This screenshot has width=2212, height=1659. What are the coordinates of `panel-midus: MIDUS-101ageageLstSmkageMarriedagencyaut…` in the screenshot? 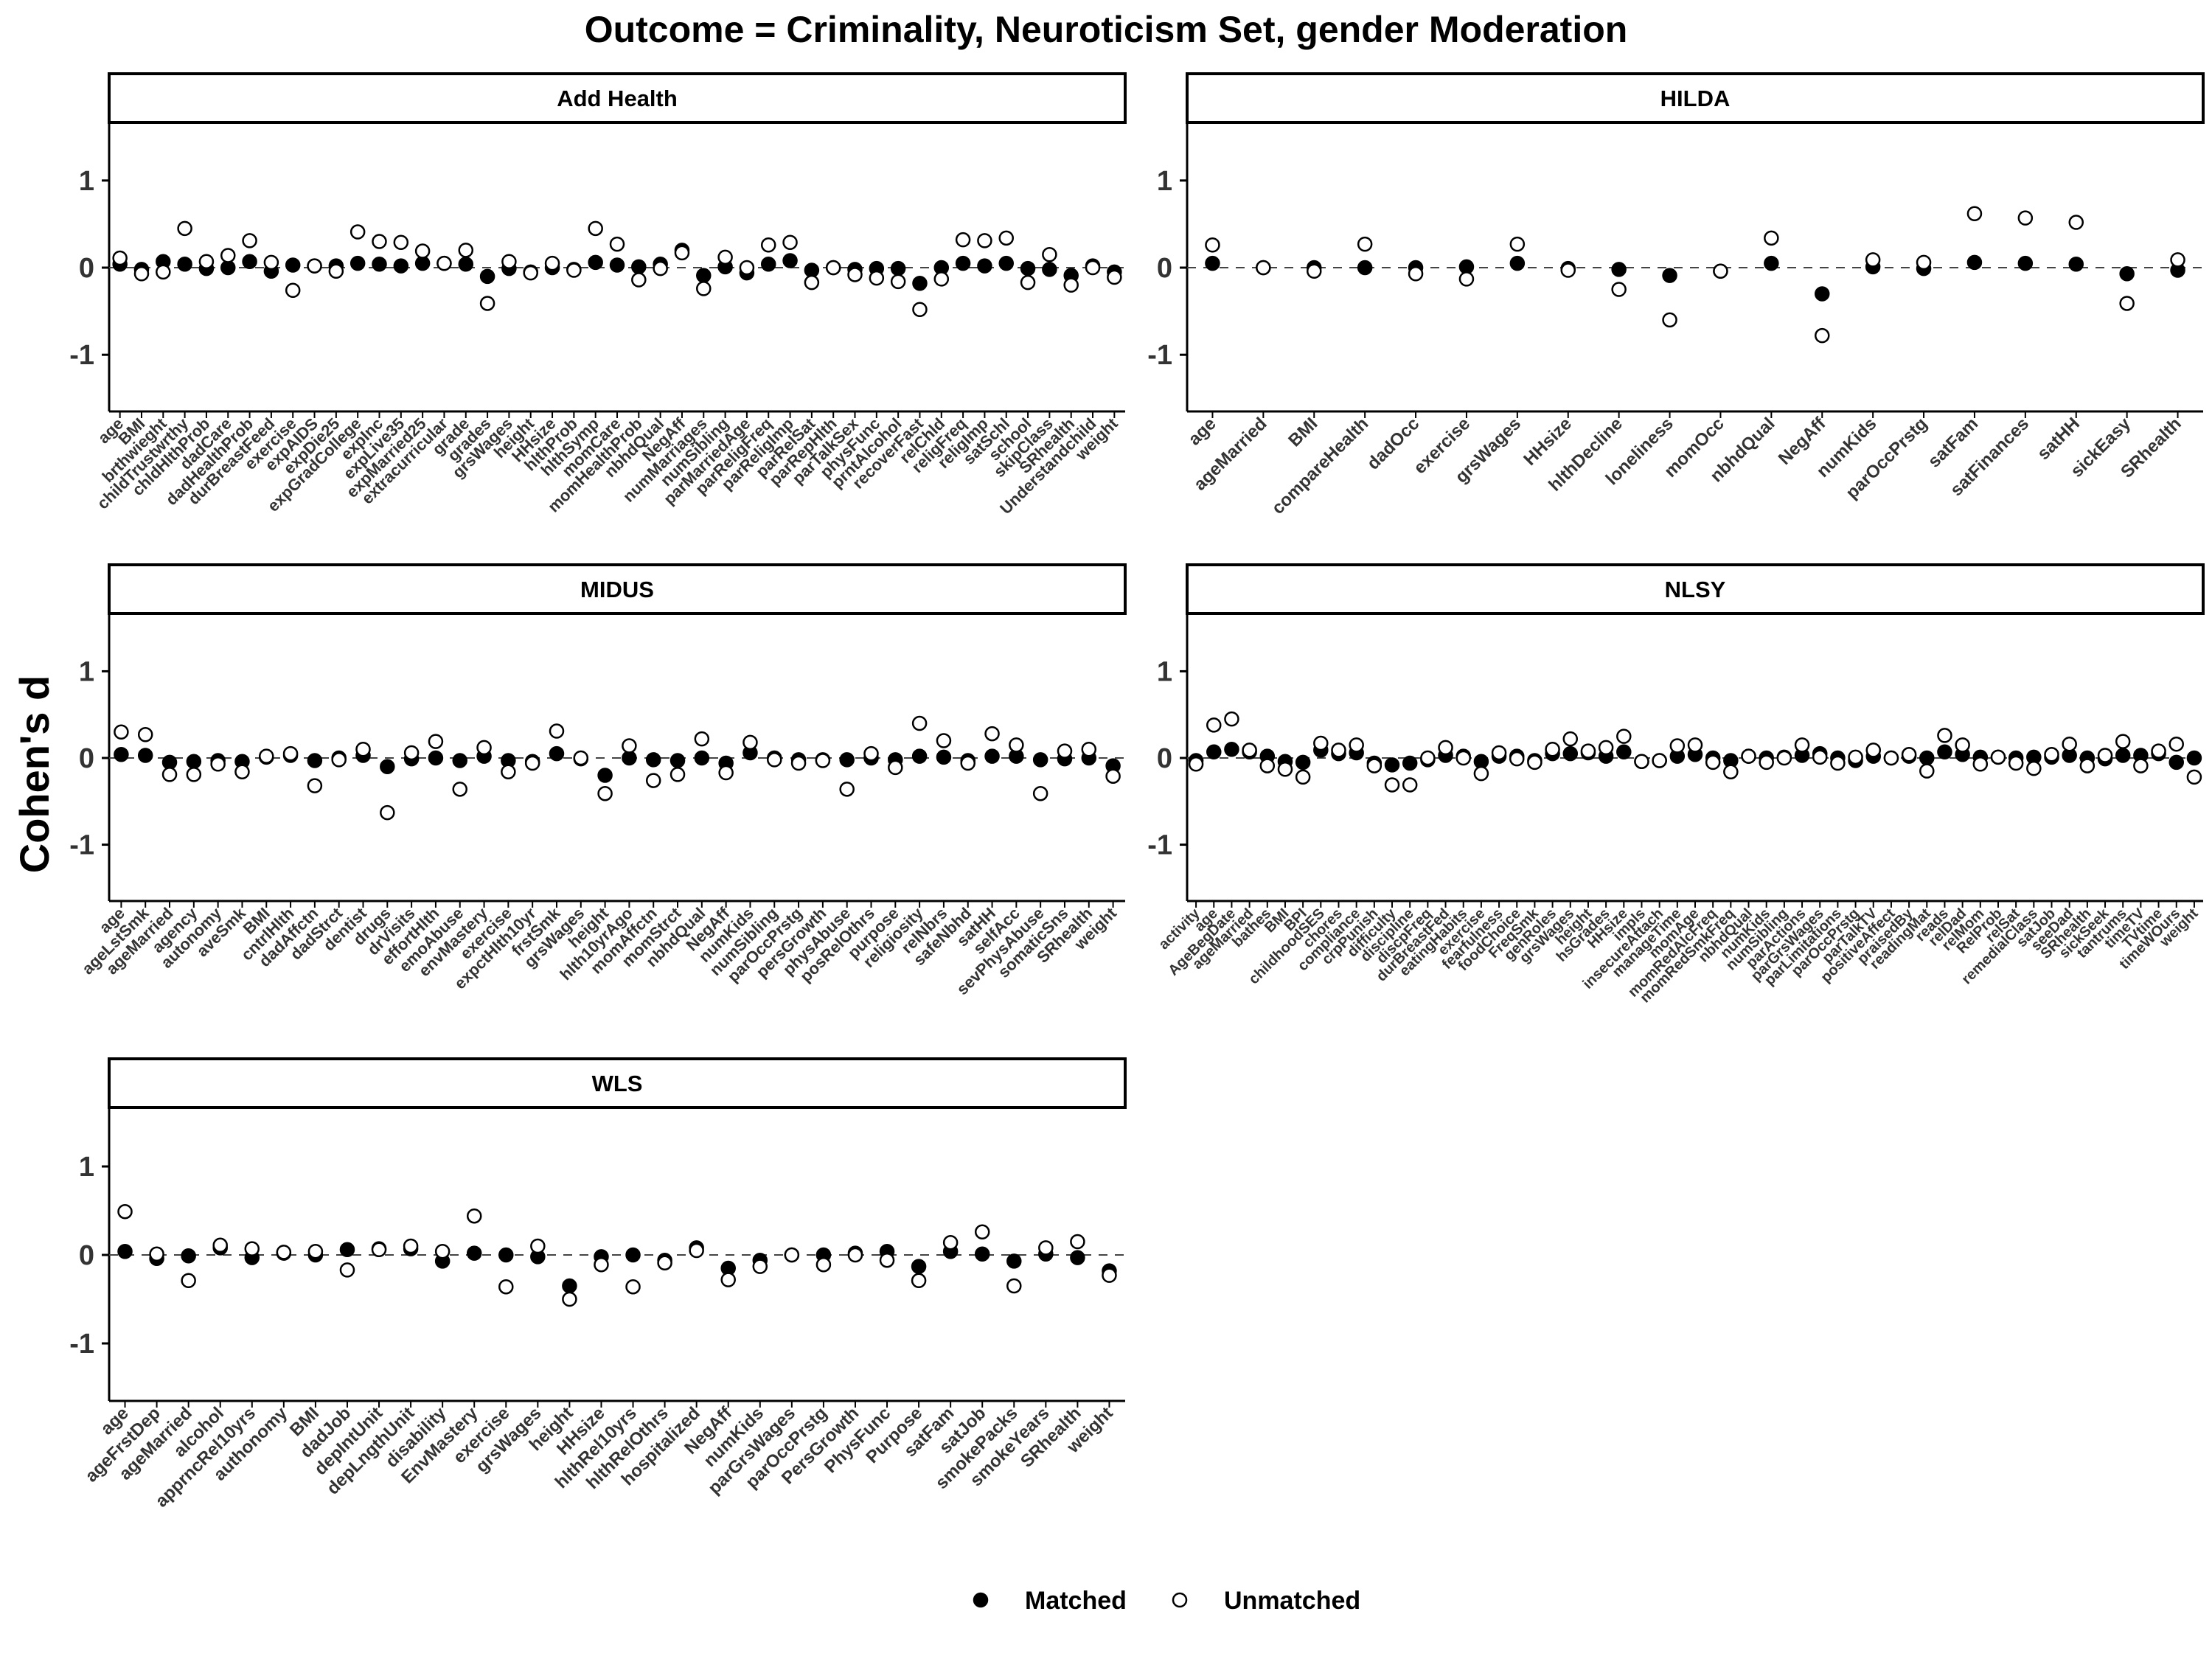 It's located at (598, 780).